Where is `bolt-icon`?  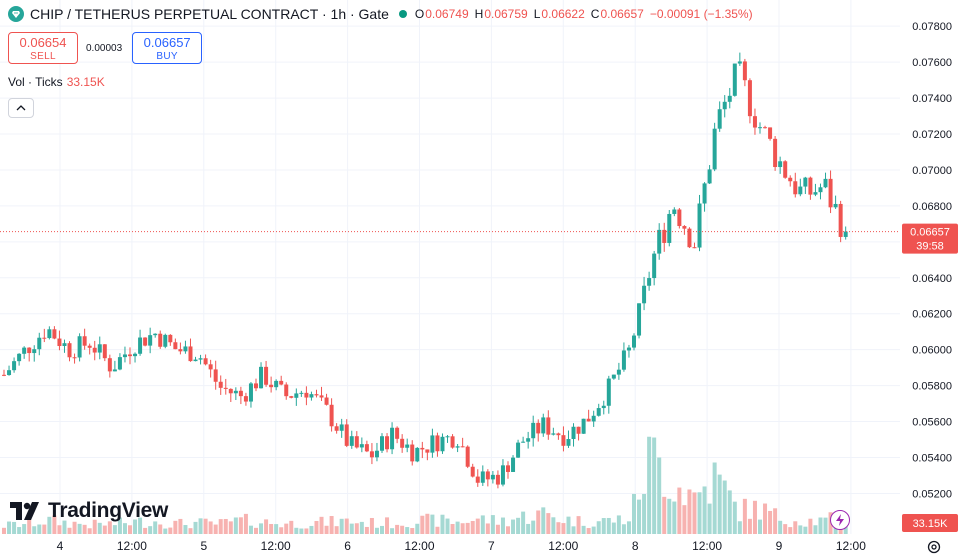
bolt-icon is located at coordinates (840, 520).